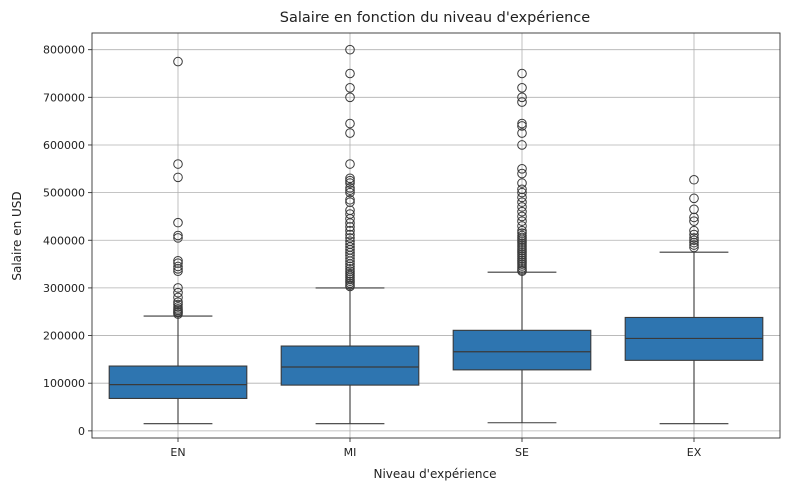 The image size is (790, 490). I want to click on x-tick-label: EX, so click(694, 452).